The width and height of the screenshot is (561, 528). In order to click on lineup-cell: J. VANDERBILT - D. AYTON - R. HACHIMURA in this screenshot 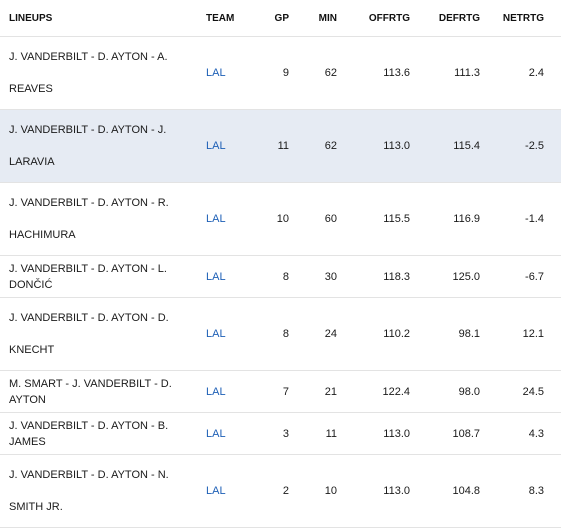, I will do `click(101, 219)`.